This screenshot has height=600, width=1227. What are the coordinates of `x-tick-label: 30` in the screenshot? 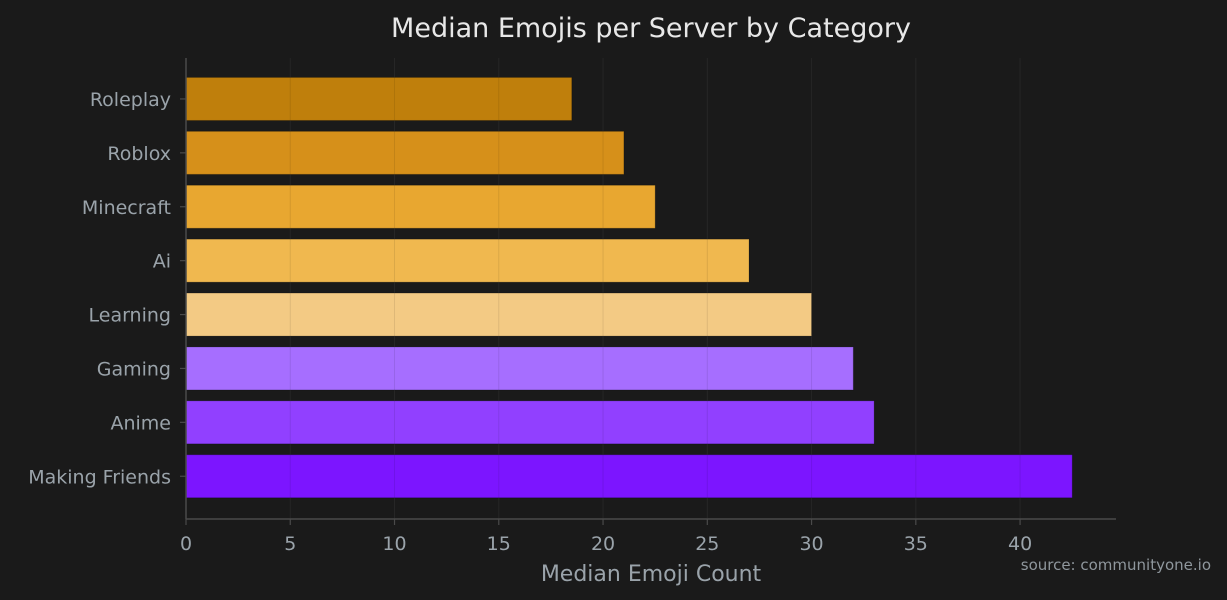 It's located at (811, 544).